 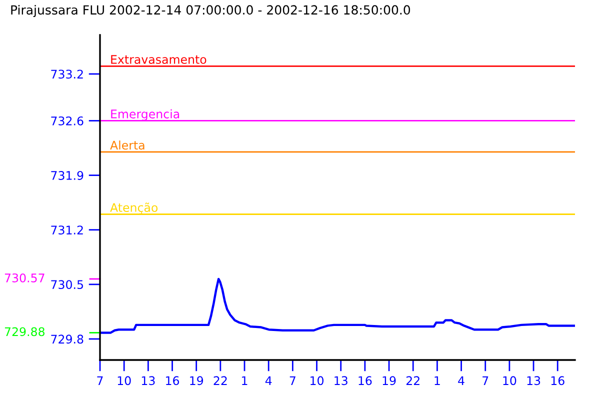 I want to click on y-tick-label: 733.2, so click(x=67, y=74).